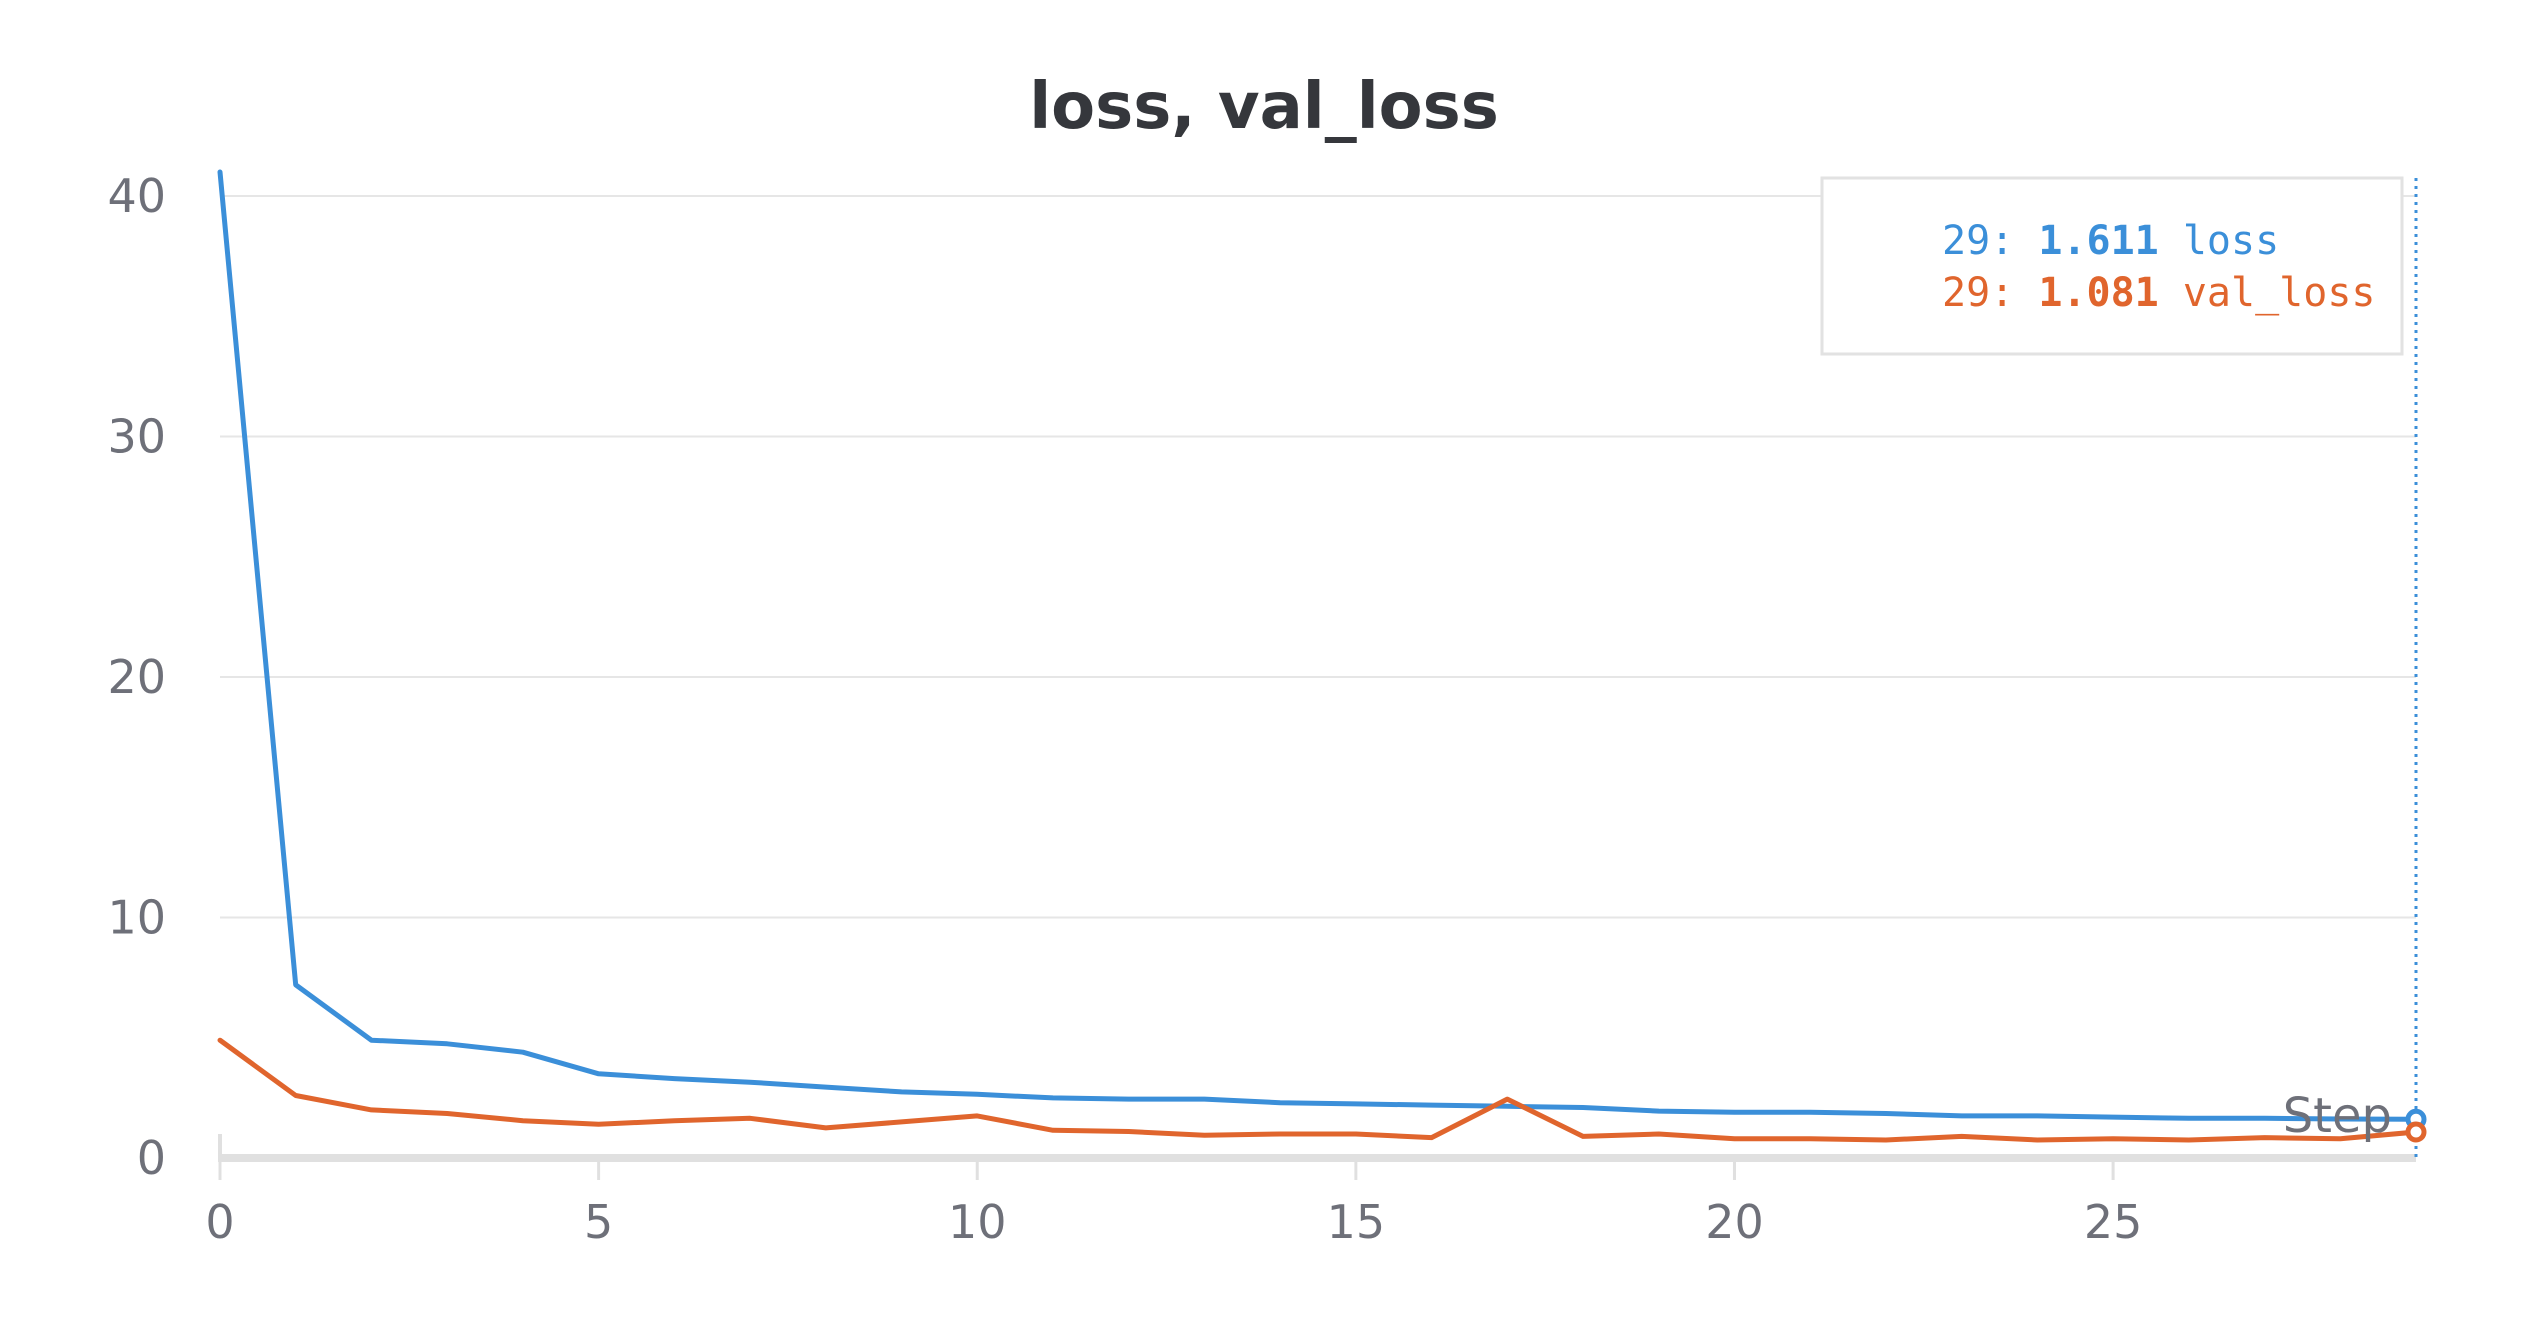  I want to click on tooltip-series-name: loss, so click(2219, 241).